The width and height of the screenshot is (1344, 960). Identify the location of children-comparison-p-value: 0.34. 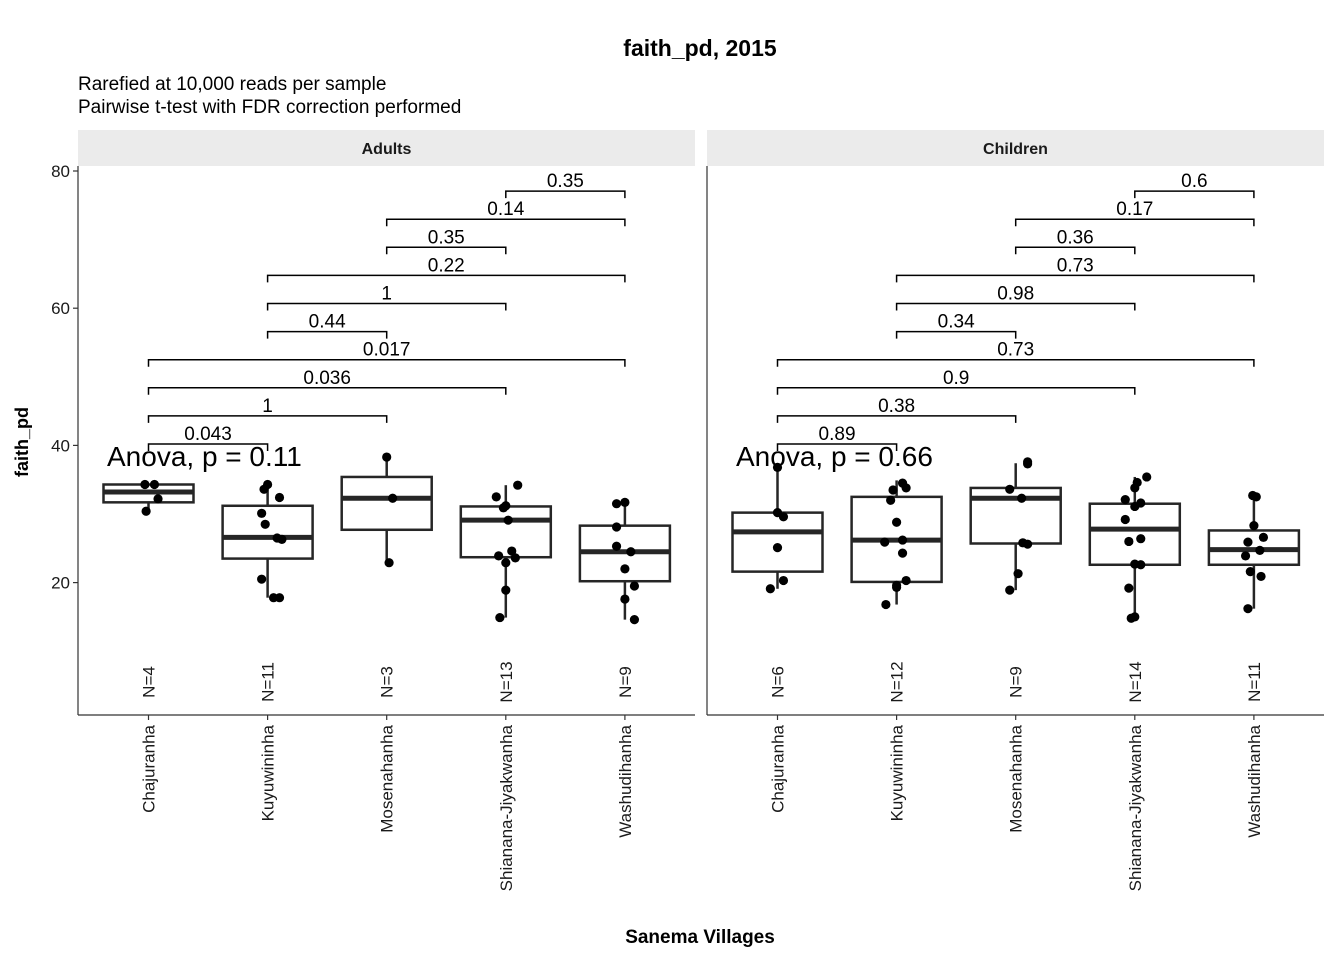
(956, 322).